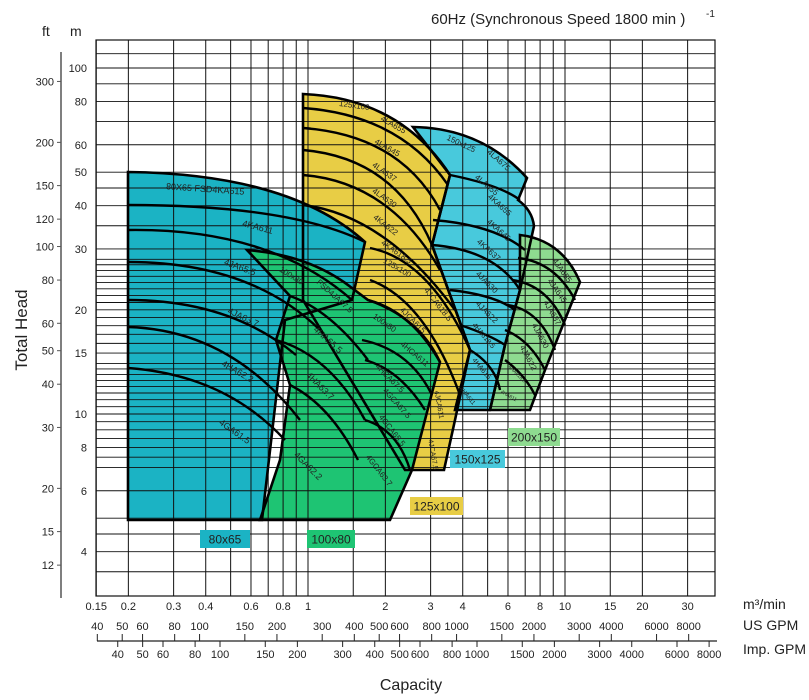 The width and height of the screenshot is (809, 700). Describe the element at coordinates (599, 655) in the screenshot. I see `x-tick-impgpm: 3000` at that location.